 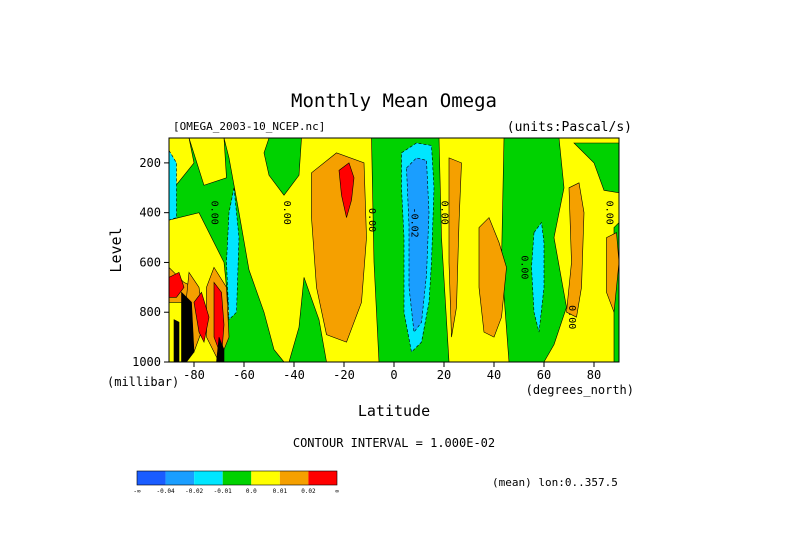 I want to click on x-tick-label: -80, so click(x=194, y=375).